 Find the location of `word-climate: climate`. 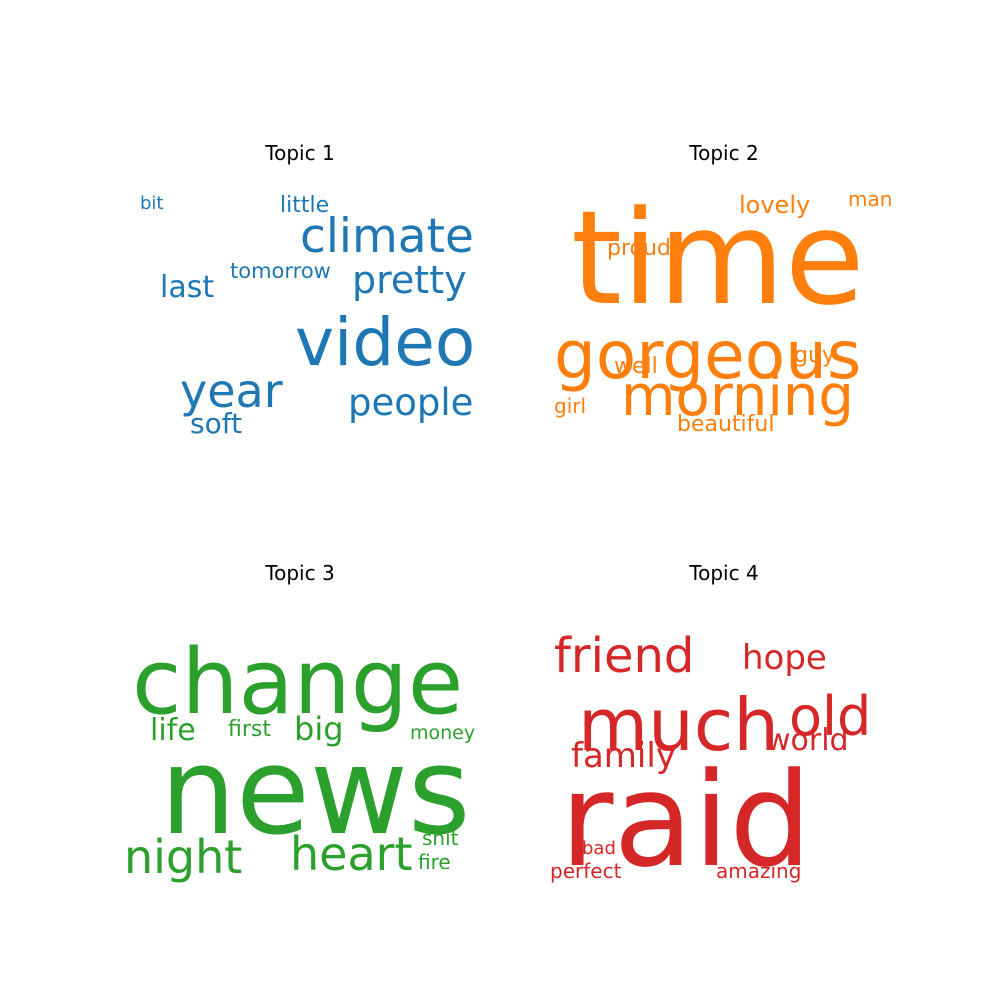

word-climate: climate is located at coordinates (387, 236).